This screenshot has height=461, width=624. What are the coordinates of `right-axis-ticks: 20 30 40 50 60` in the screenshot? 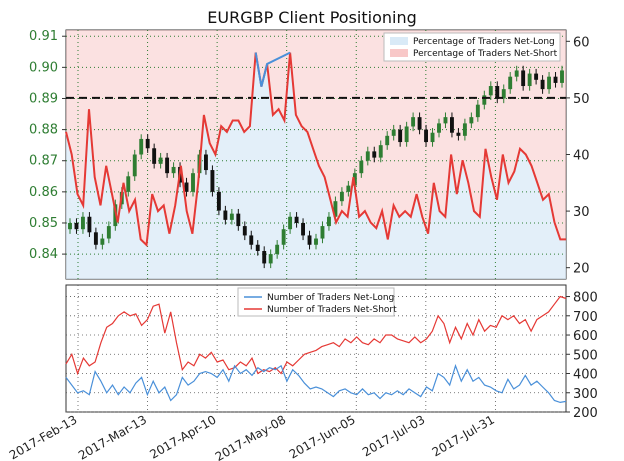 It's located at (578, 156).